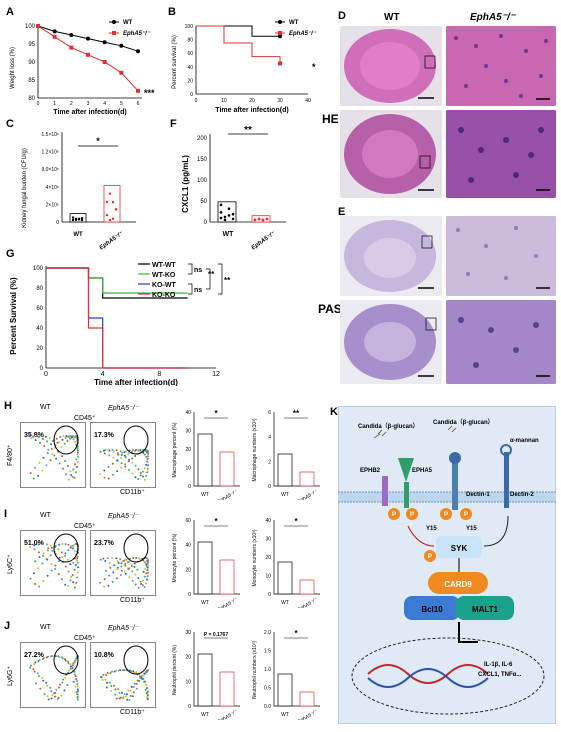  What do you see at coordinates (224, 101) in the screenshot?
I see `b-xtick: 10` at bounding box center [224, 101].